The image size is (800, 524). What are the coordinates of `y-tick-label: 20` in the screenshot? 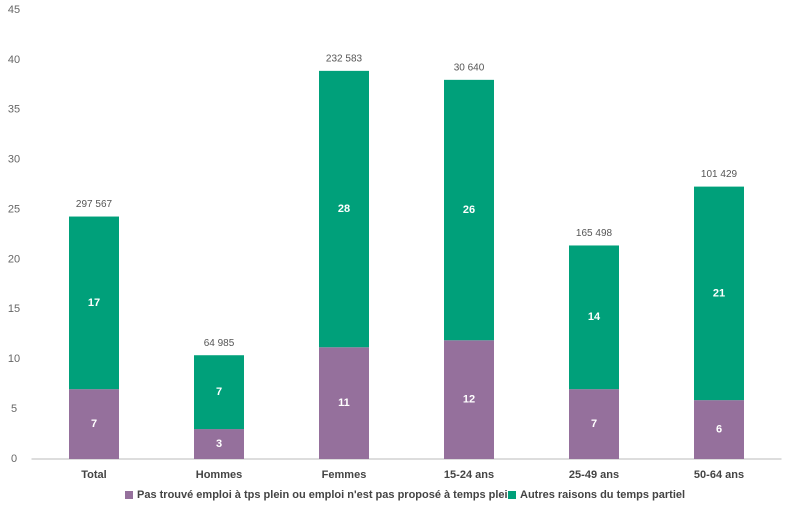 It's located at (14, 259).